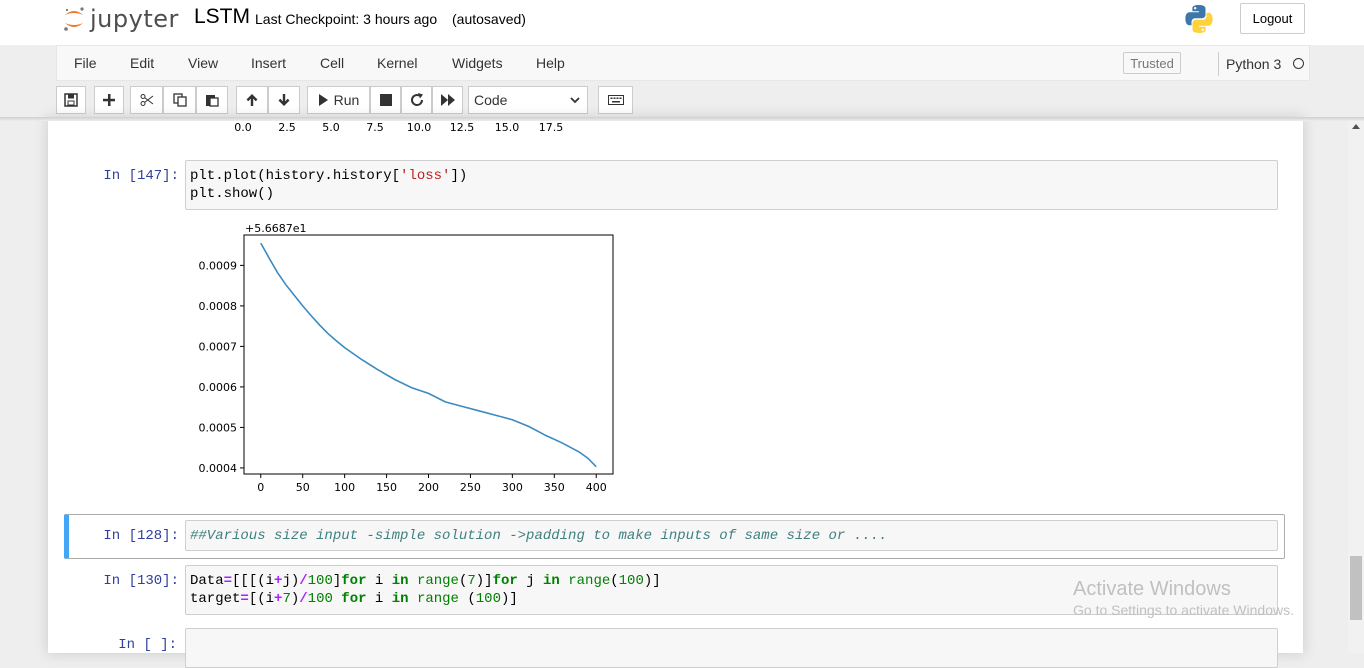 The width and height of the screenshot is (1364, 668). Describe the element at coordinates (375, 127) in the screenshot. I see `prev-tick-label: 7.5` at that location.